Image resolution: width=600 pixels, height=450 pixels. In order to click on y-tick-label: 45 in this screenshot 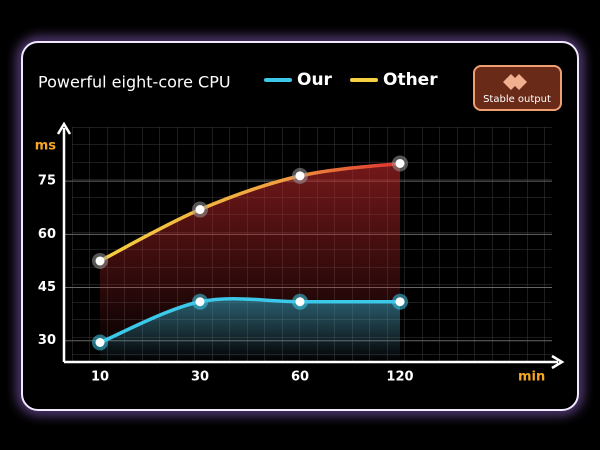, I will do `click(47, 287)`.